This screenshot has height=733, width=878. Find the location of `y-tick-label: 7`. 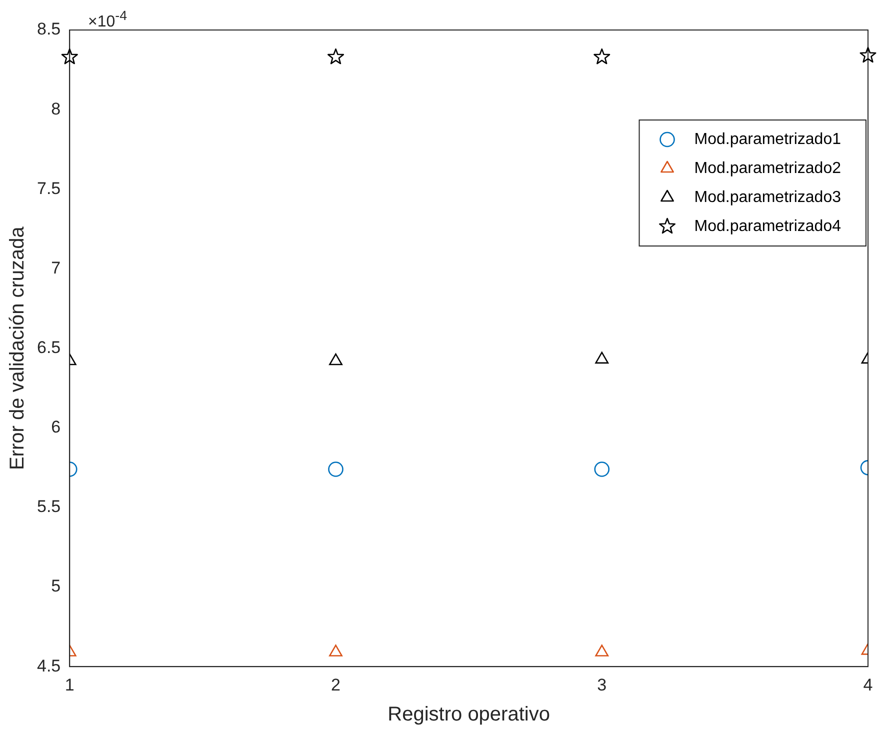

y-tick-label: 7 is located at coordinates (56, 268).